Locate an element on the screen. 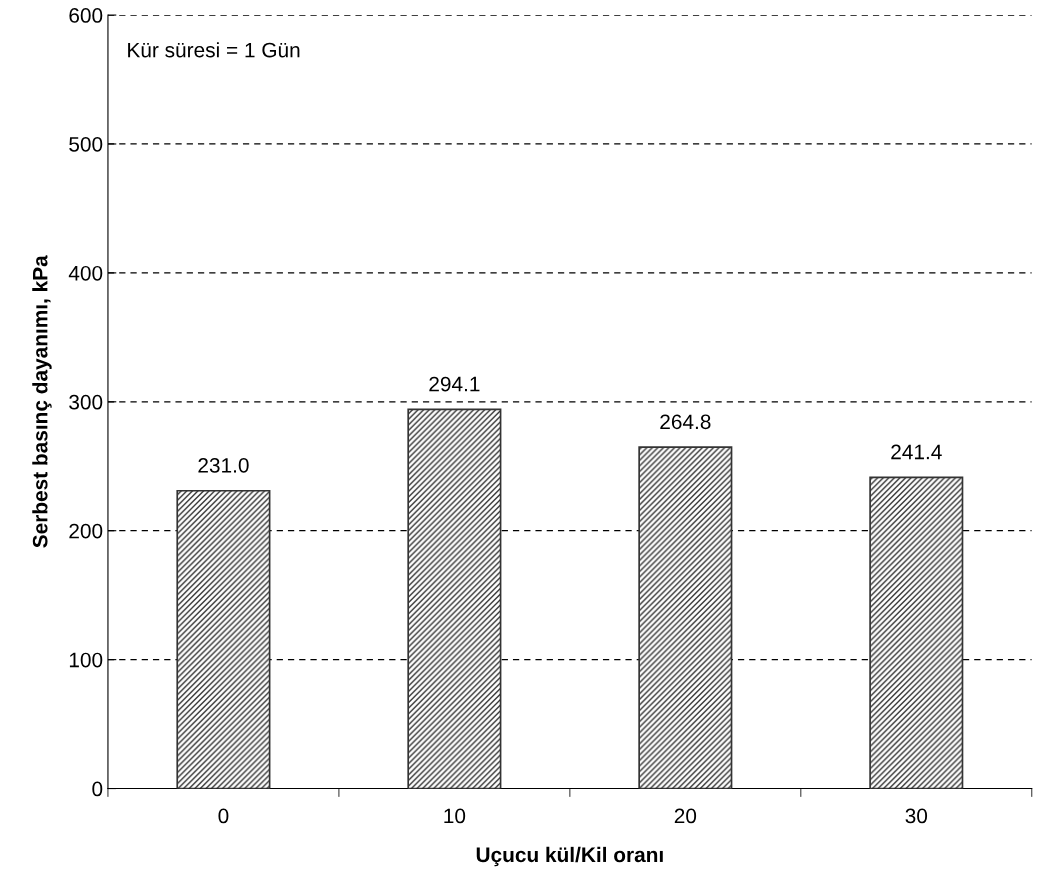 This screenshot has height=886, width=1038. y-tick-label: 300 is located at coordinates (86, 402).